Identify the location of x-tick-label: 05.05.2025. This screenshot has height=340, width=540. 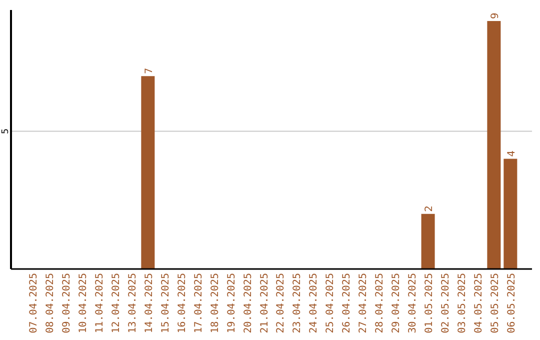
(495, 303).